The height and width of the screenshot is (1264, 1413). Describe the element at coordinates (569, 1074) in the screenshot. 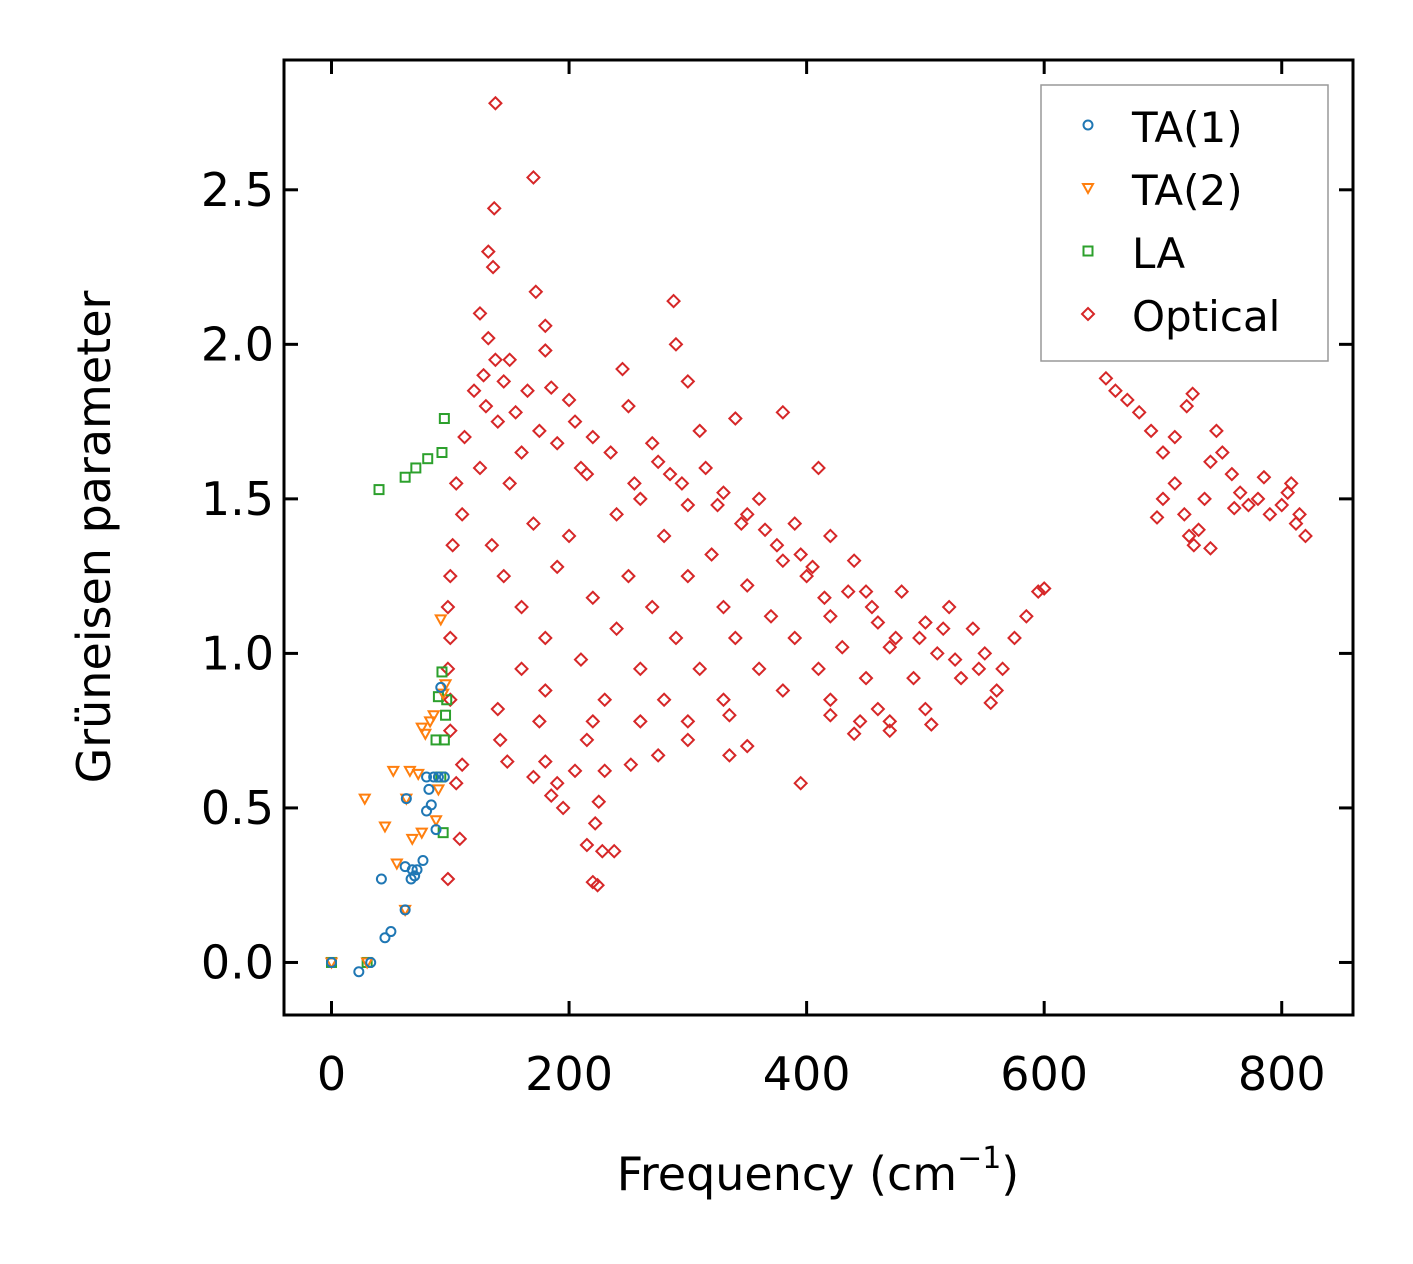

I see `x-tick-label: 200` at that location.